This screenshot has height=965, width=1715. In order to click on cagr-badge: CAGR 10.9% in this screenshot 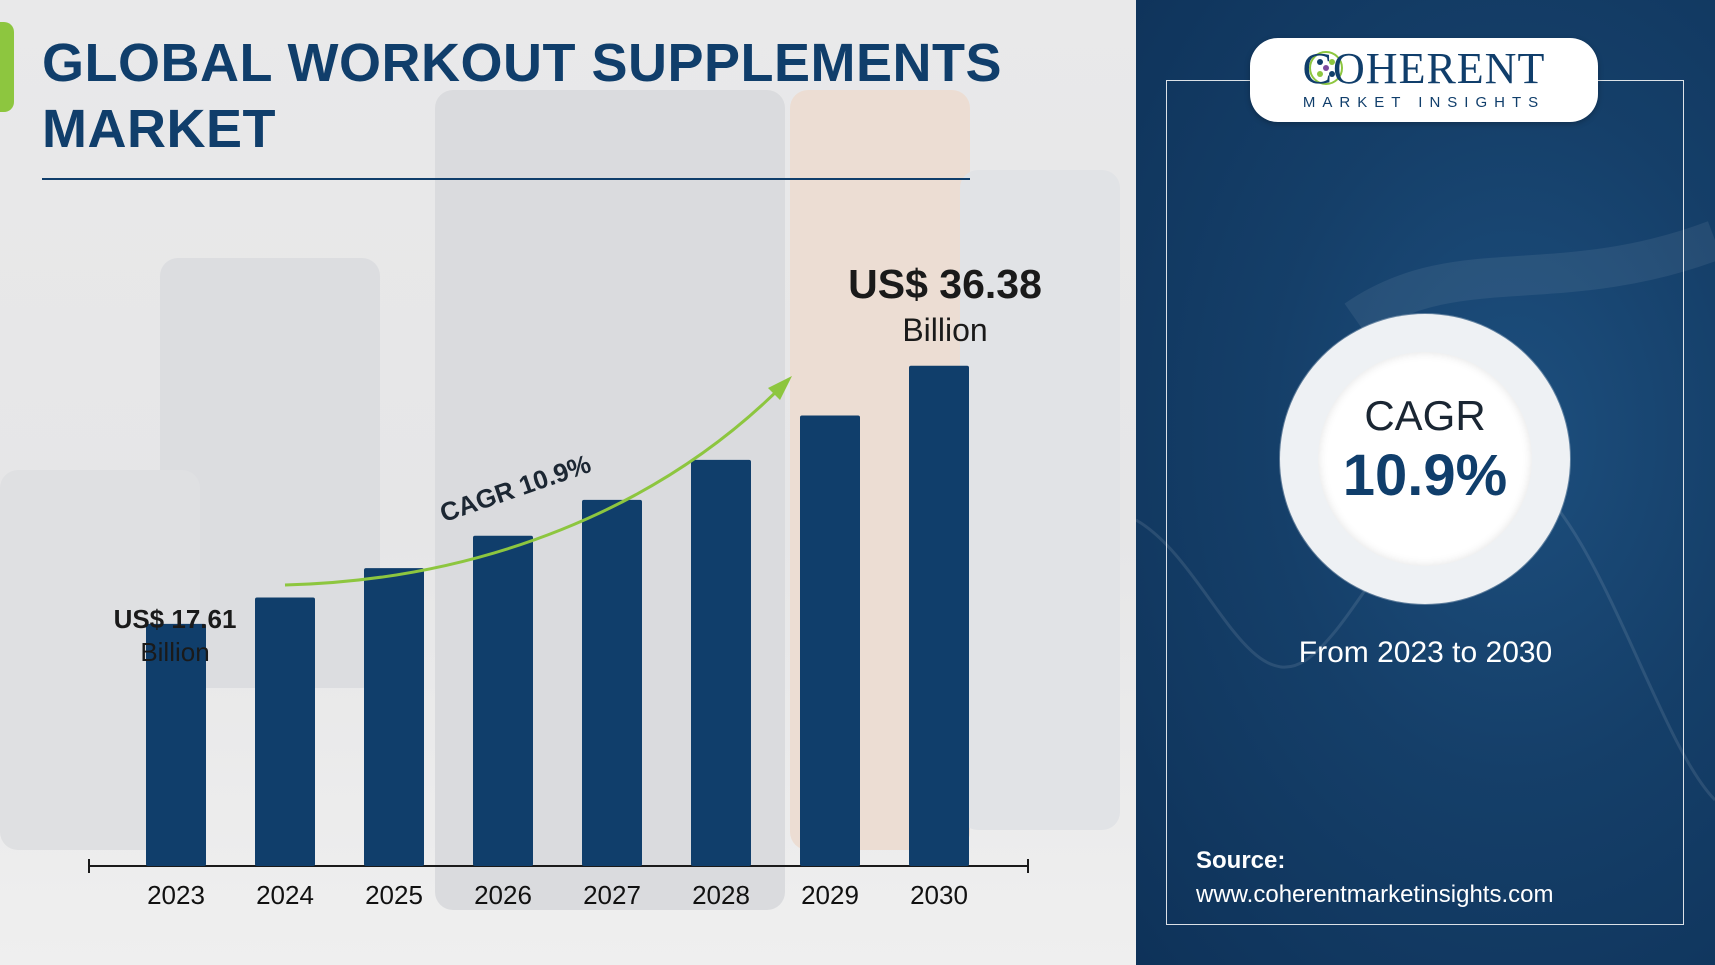, I will do `click(1425, 459)`.